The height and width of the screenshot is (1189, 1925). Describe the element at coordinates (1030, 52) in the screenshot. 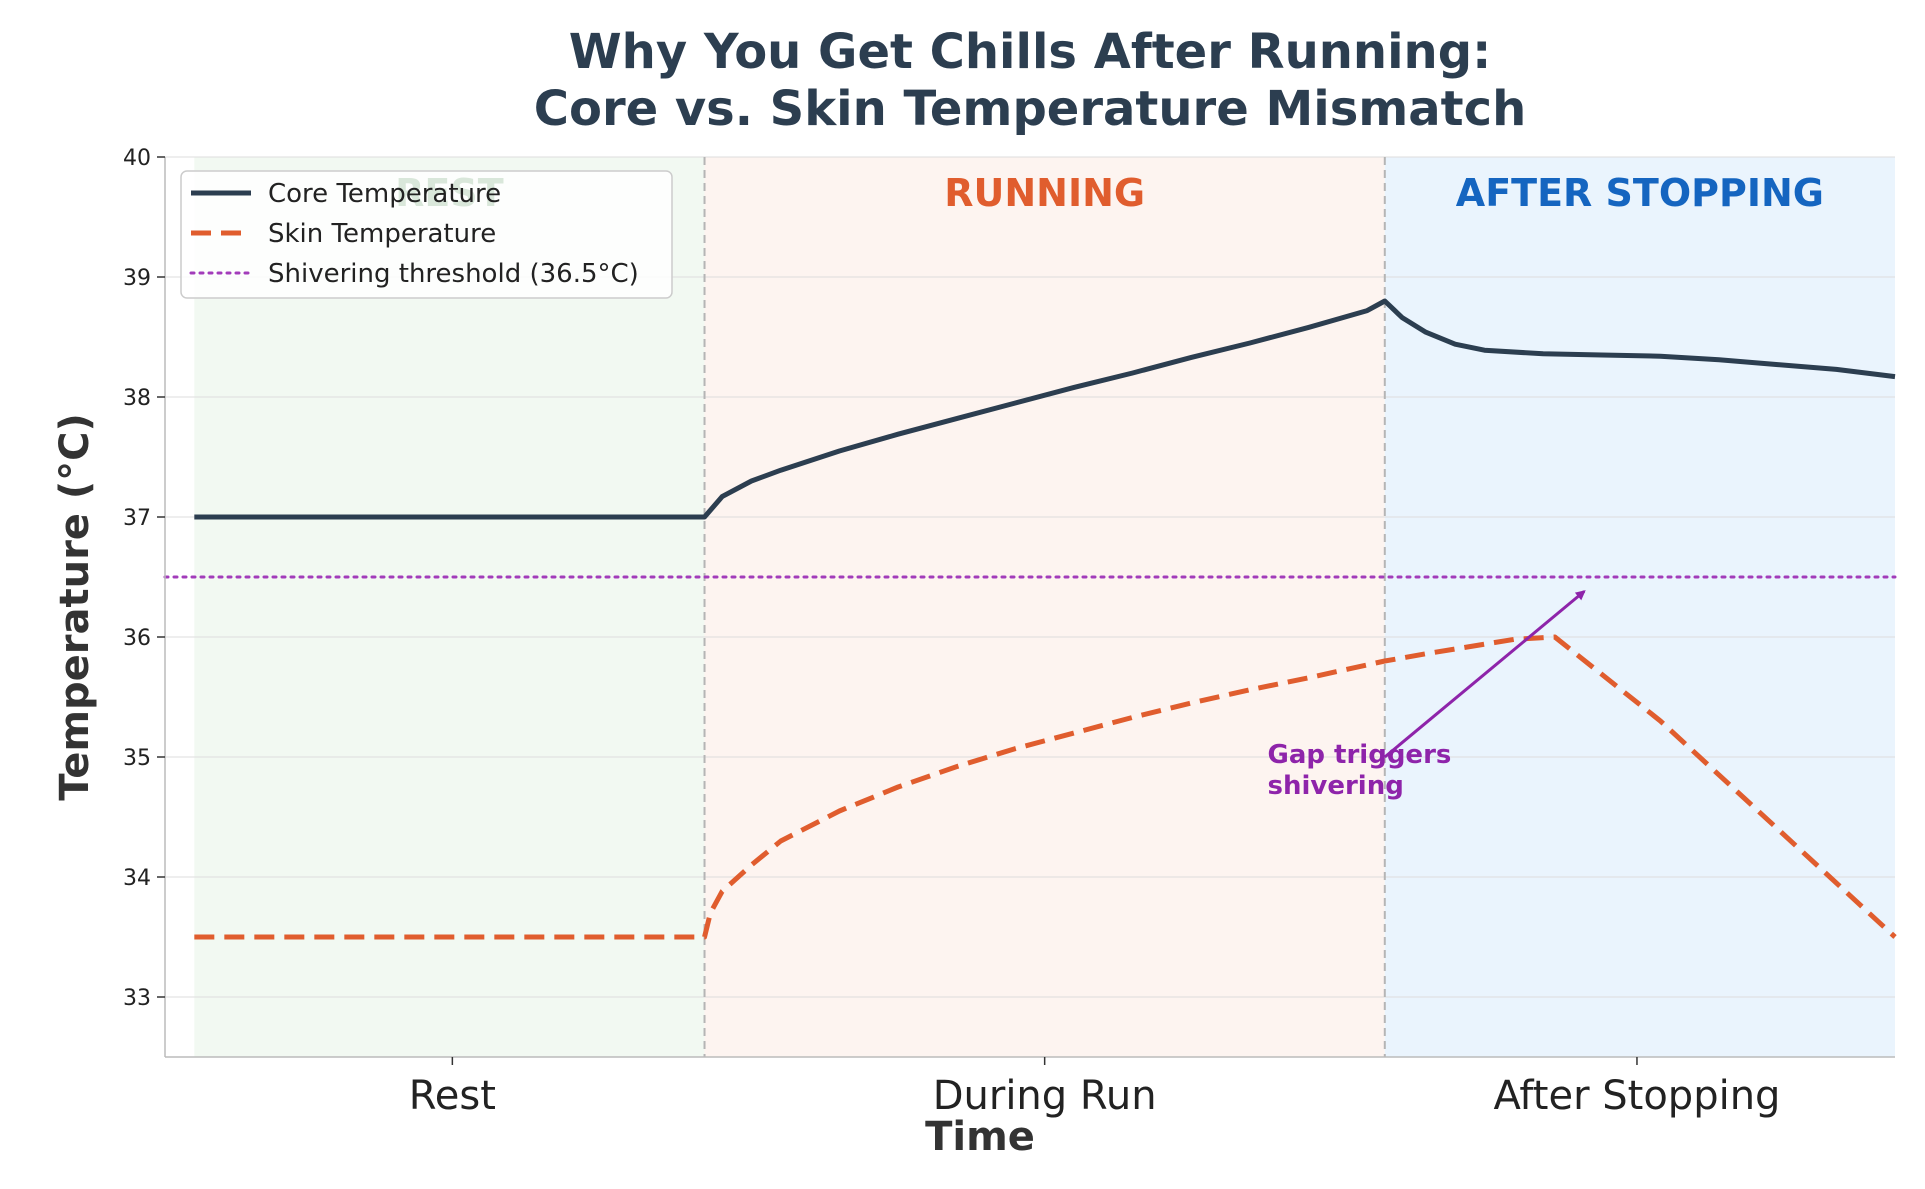

I see `chart-title-line: Why You Get Chills After Running:` at that location.